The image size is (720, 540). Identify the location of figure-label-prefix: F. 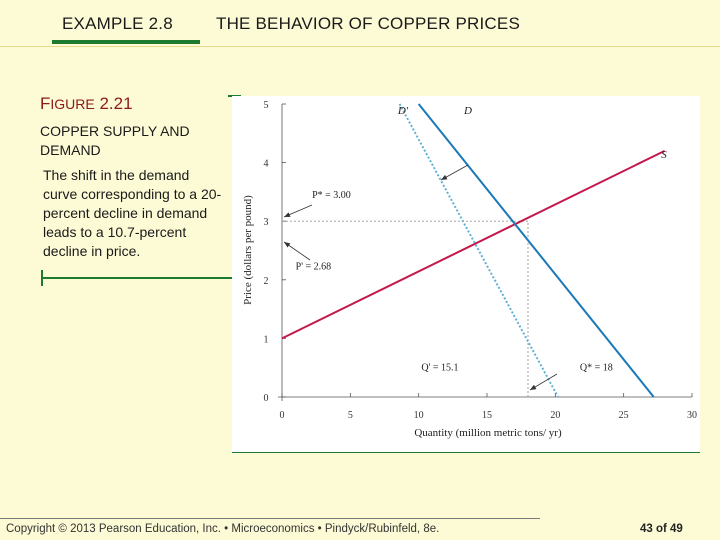
(45, 103).